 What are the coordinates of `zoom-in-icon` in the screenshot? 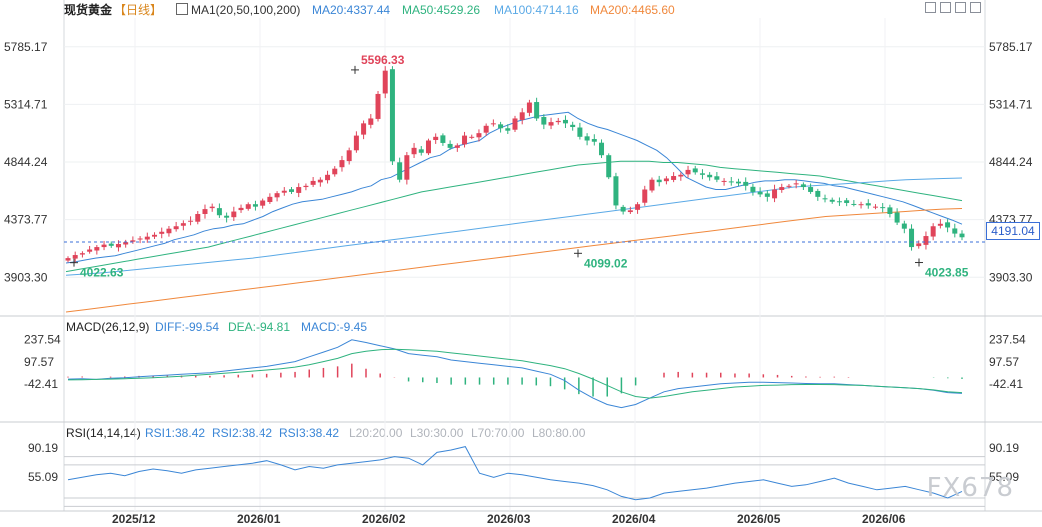 It's located at (930, 7).